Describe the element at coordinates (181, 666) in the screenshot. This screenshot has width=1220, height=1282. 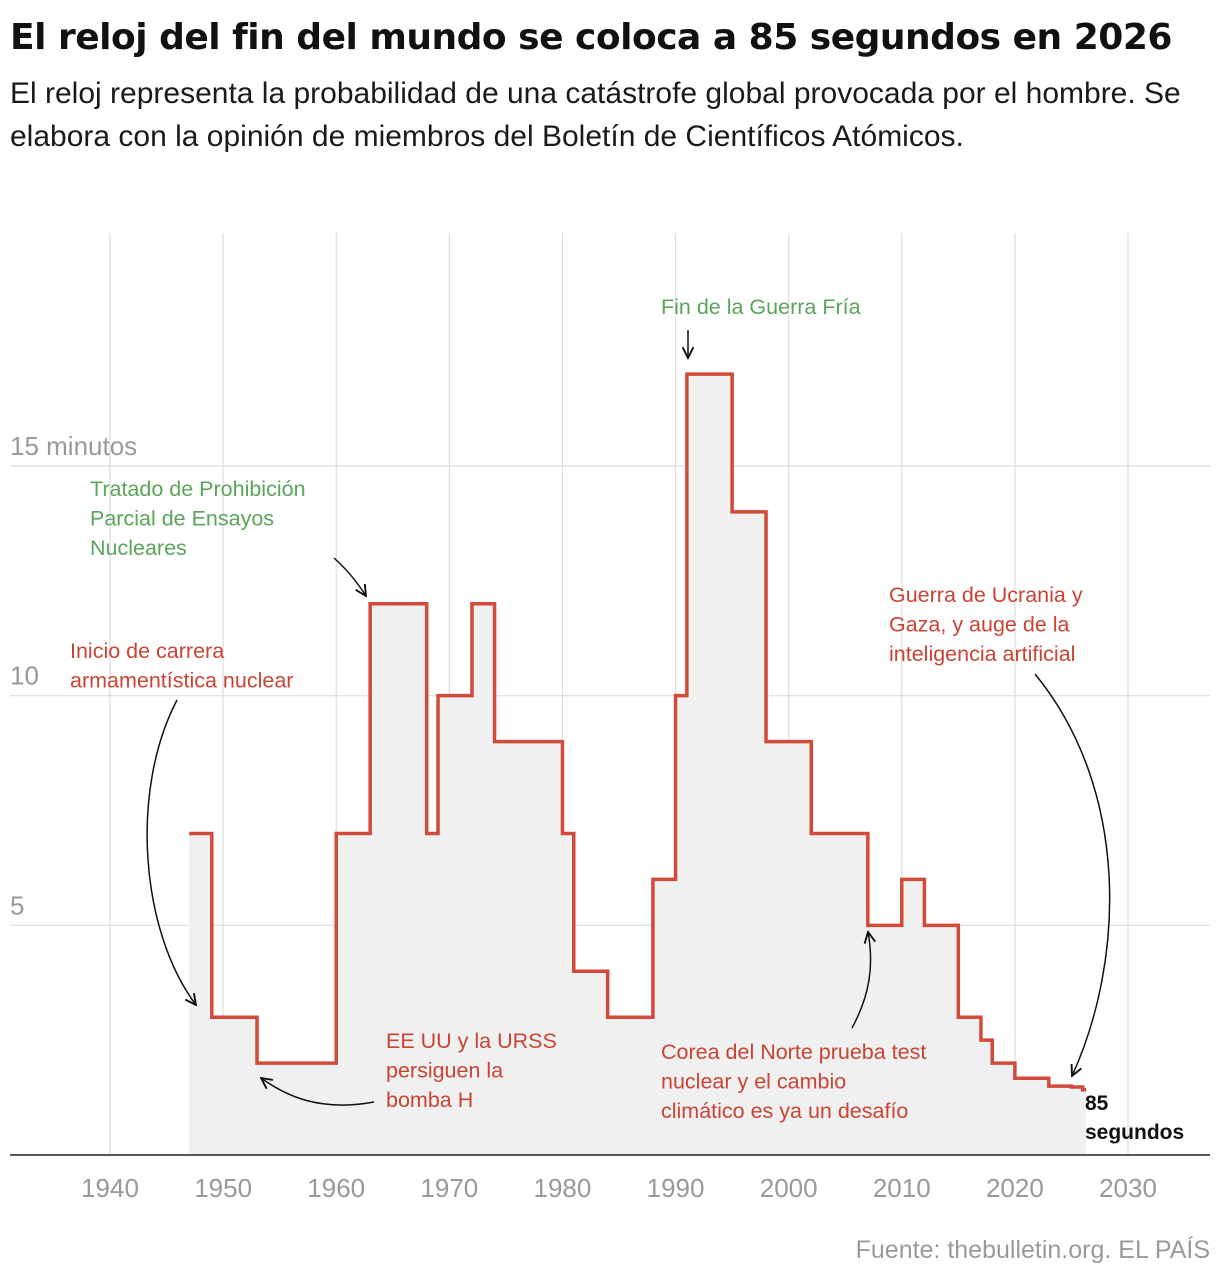
I see `annotation-inicio-carrera: Inicio de carrera armamentística nuclear` at that location.